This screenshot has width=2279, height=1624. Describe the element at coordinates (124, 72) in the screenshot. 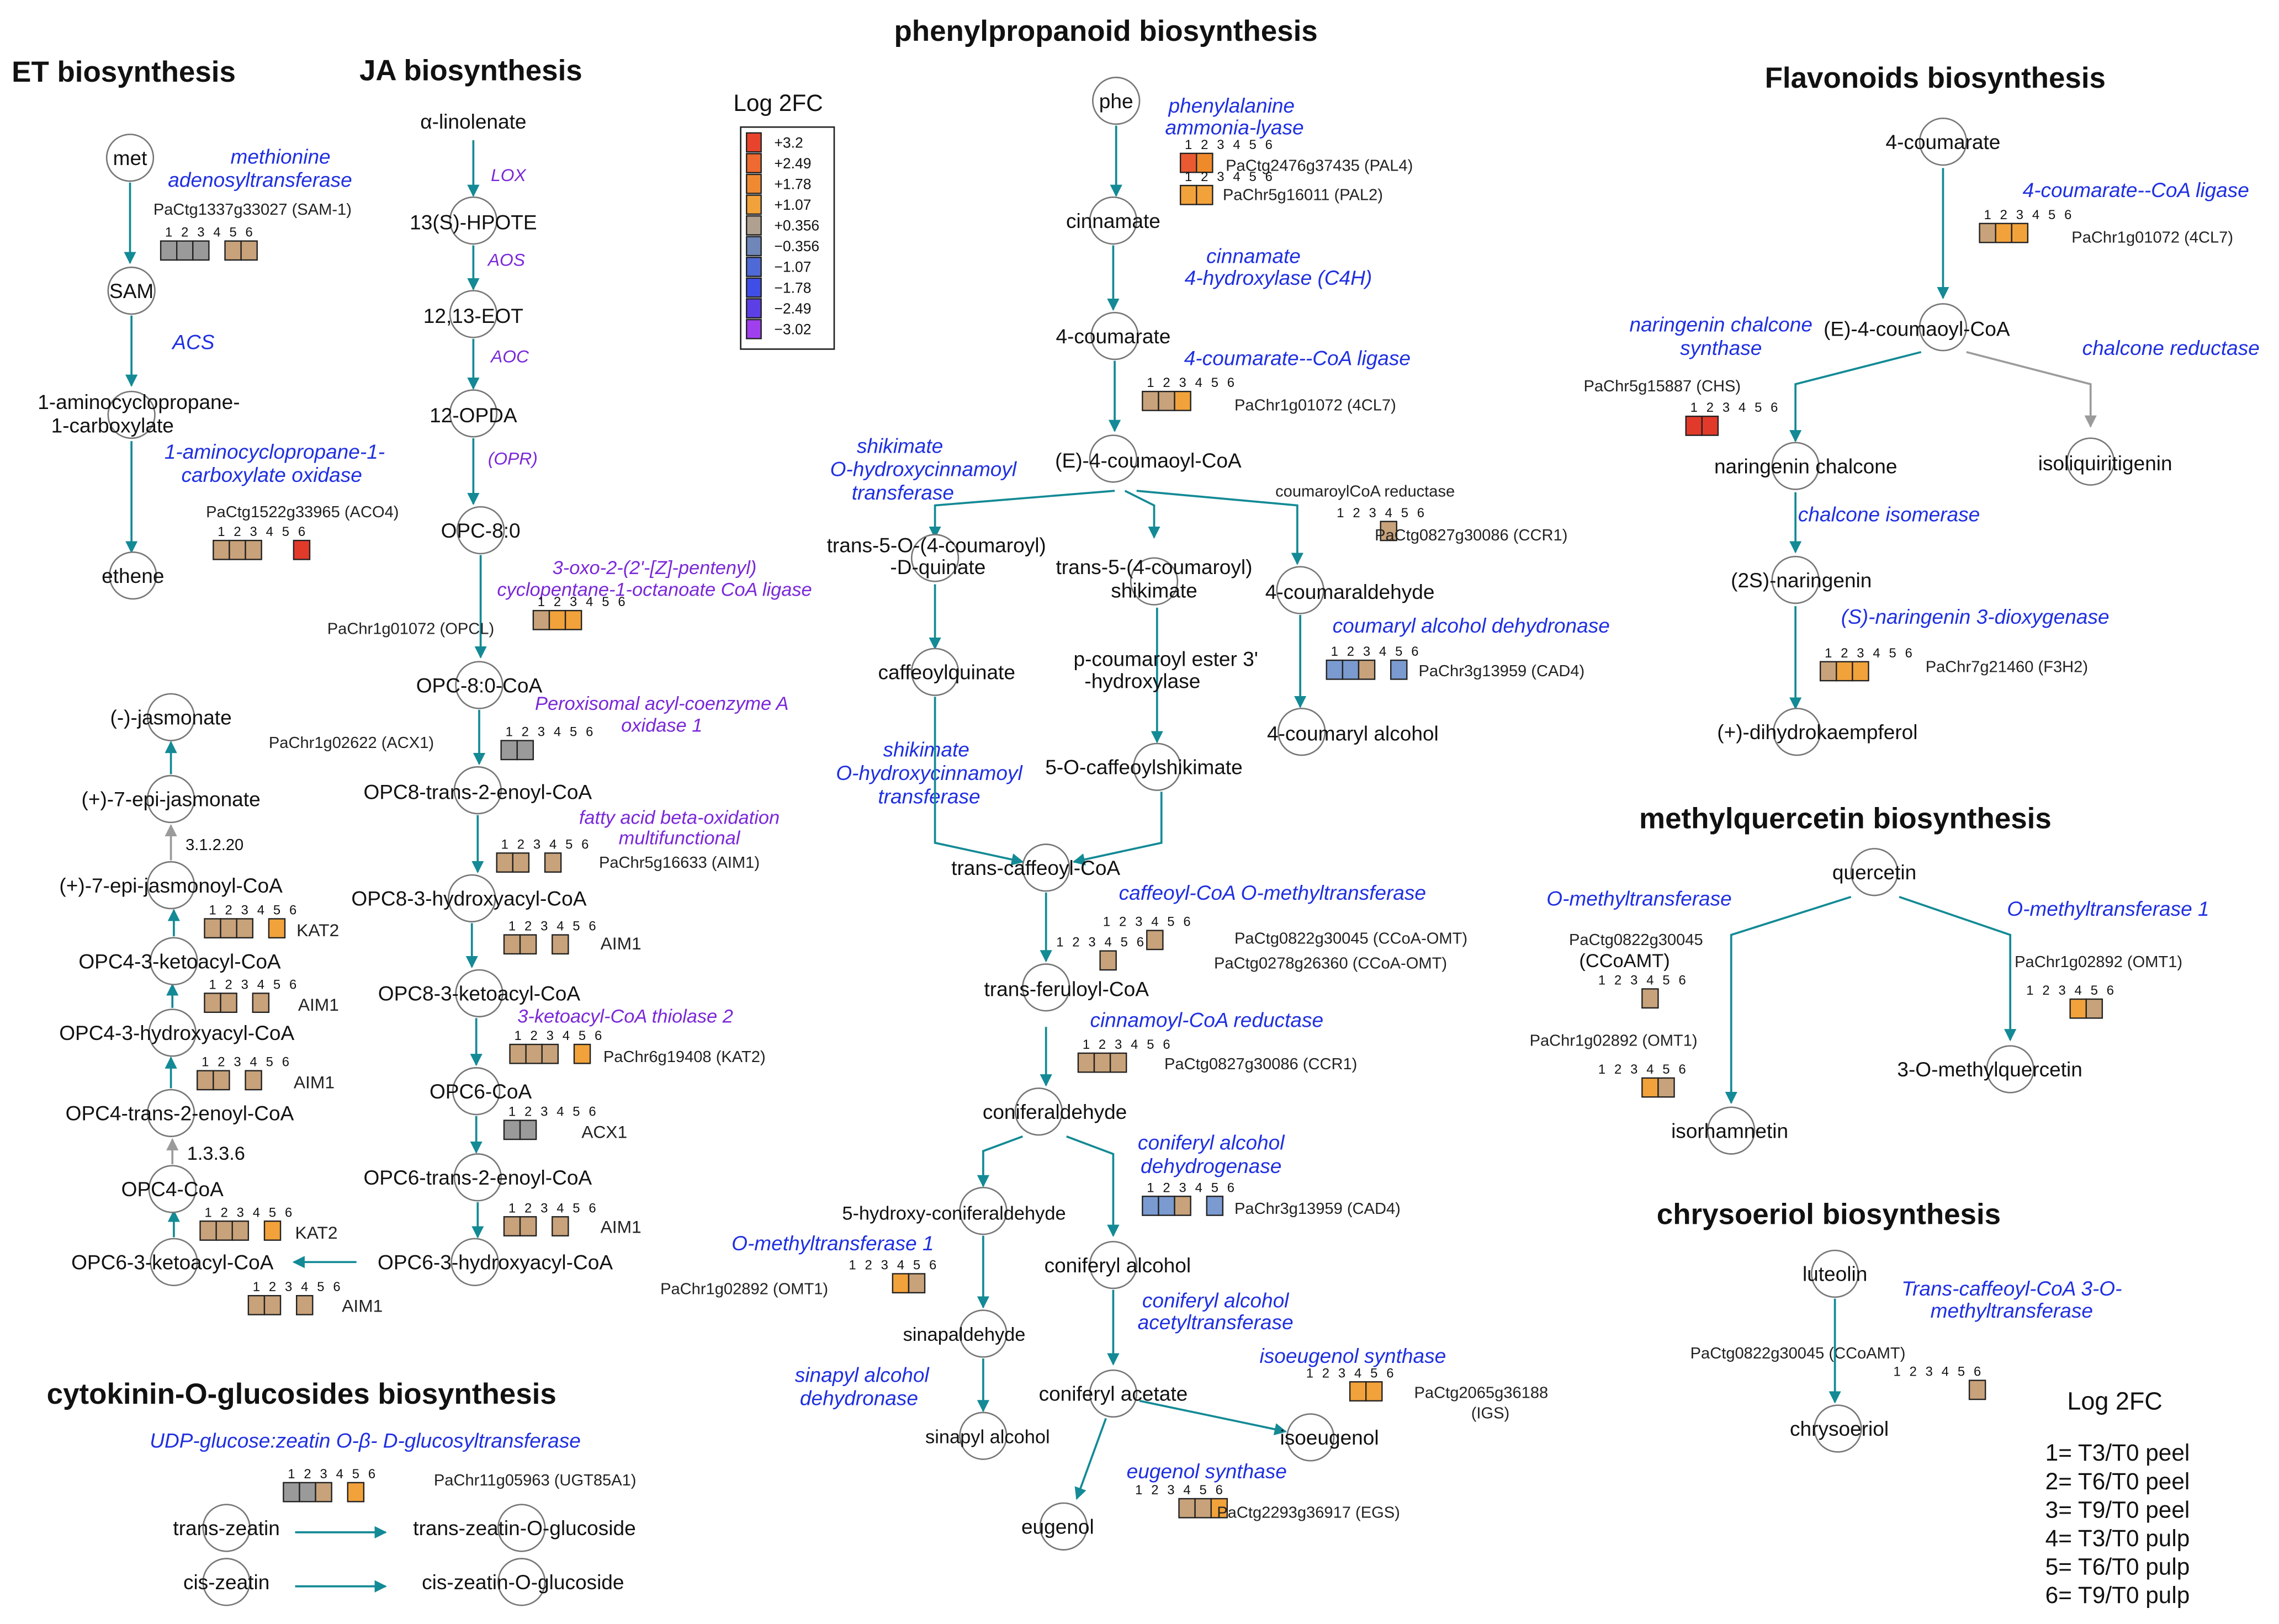

I see `title-et: ET biosynthesis` at that location.